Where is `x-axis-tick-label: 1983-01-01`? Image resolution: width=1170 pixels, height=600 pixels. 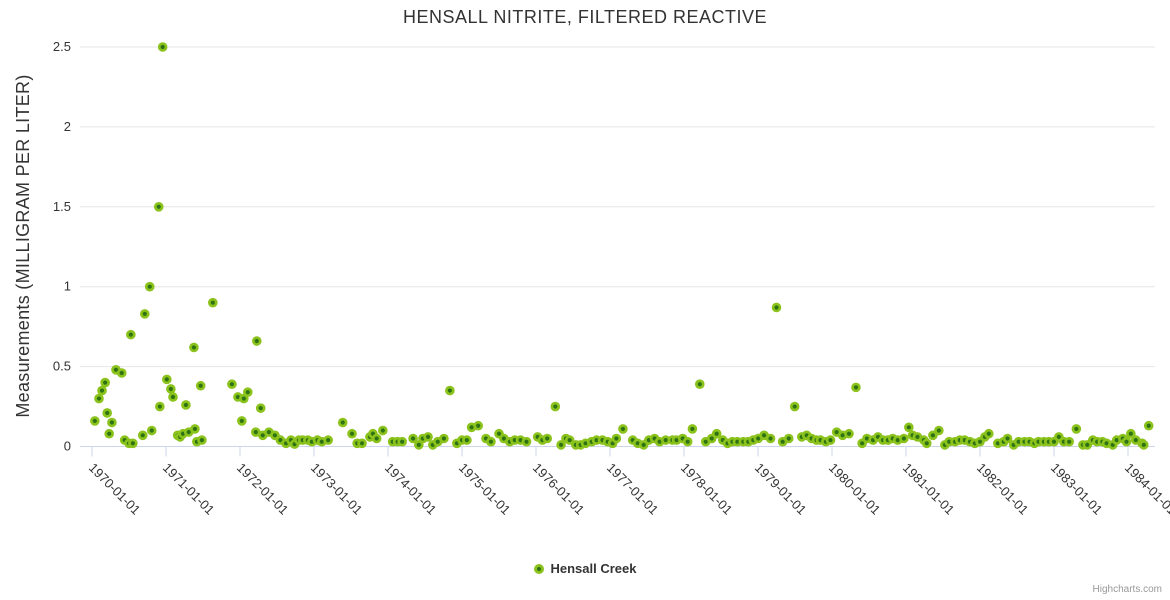
x-axis-tick-label: 1983-01-01 is located at coordinates (1077, 489).